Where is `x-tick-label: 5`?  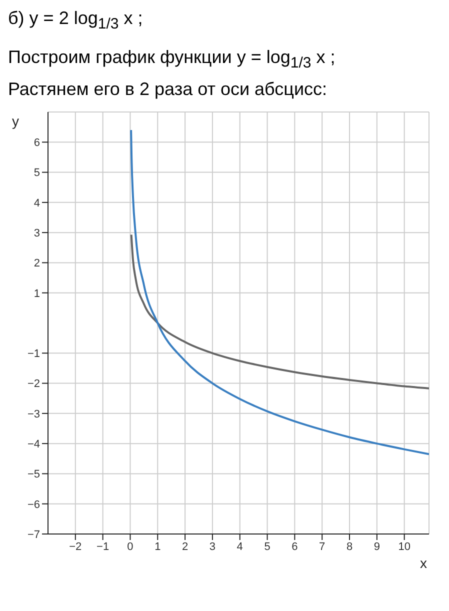
x-tick-label: 5 is located at coordinates (267, 546).